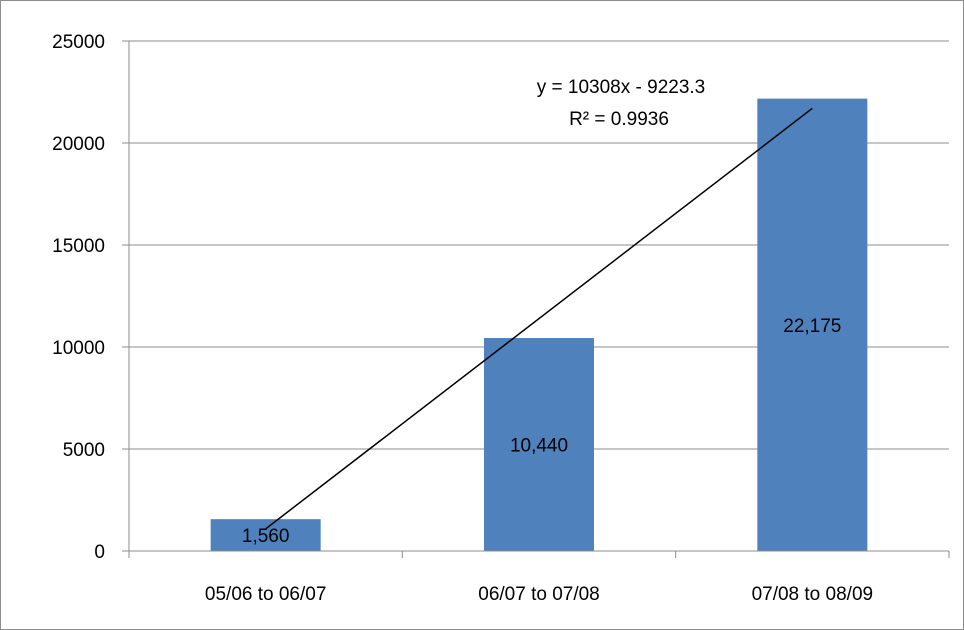 The width and height of the screenshot is (964, 630). I want to click on bar-data-label: 10,440, so click(539, 446).